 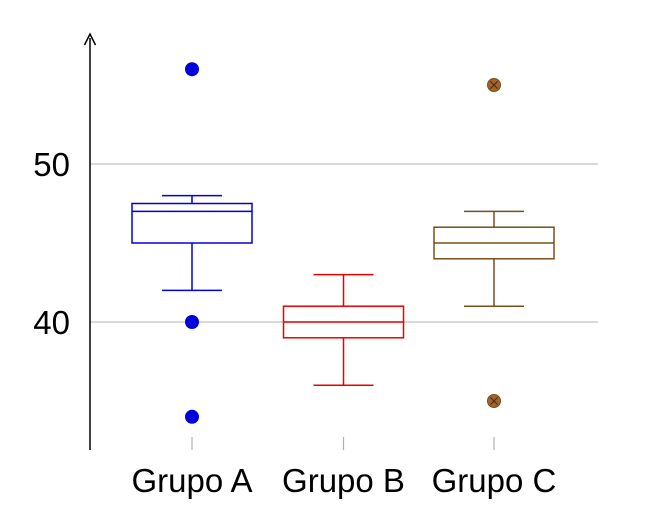 What do you see at coordinates (51, 243) in the screenshot?
I see `y-tick-labels: 40 50` at bounding box center [51, 243].